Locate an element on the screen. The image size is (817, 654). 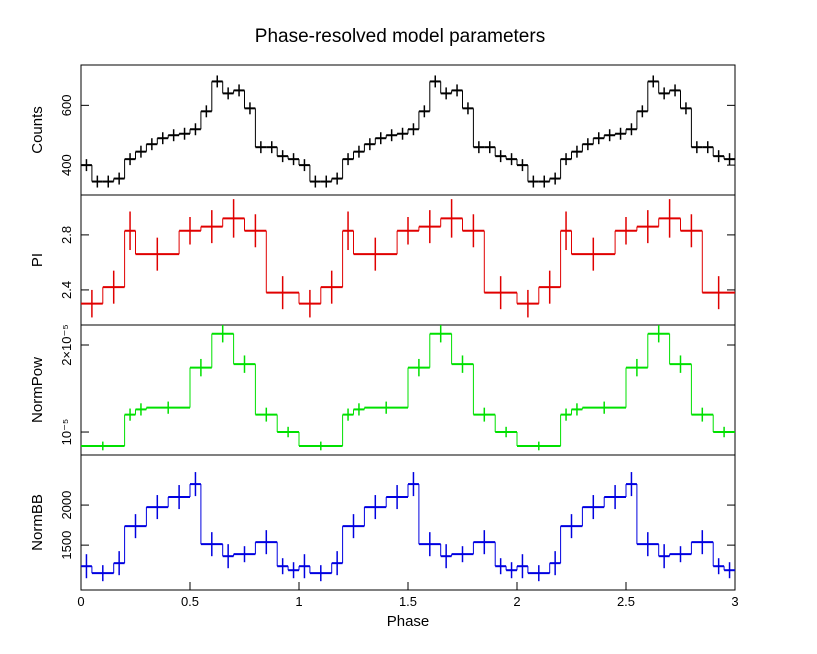
chart-title: Phase-resolved model parameters is located at coordinates (400, 36).